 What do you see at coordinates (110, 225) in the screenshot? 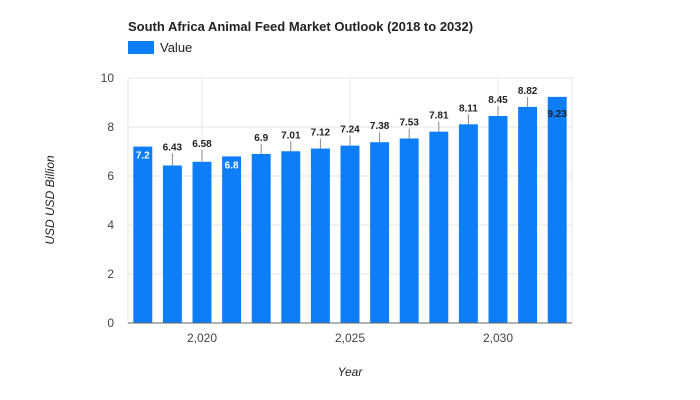
I see `y-tick-label: 4` at bounding box center [110, 225].